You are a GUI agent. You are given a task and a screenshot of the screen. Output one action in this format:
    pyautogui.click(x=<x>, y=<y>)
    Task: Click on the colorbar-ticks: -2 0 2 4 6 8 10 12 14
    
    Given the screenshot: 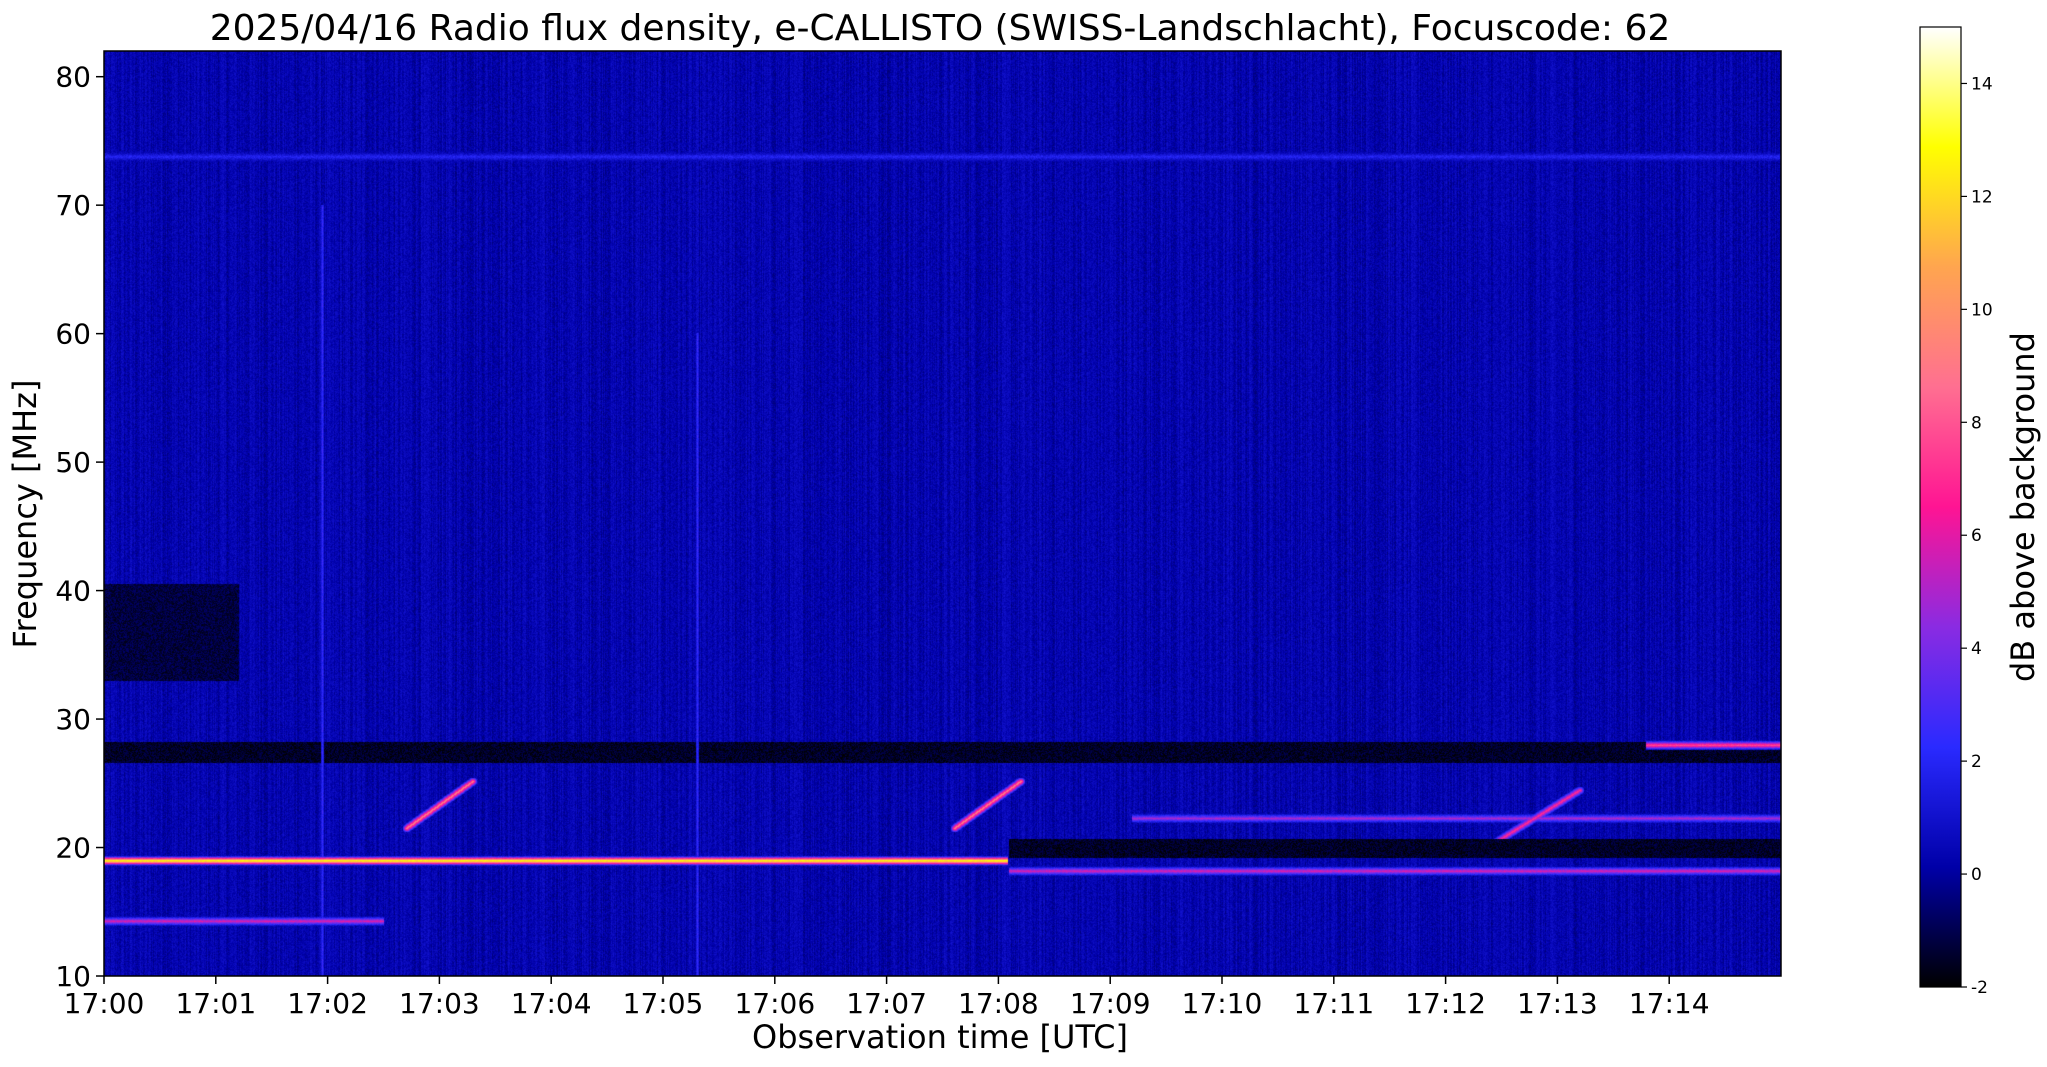 What is the action you would take?
    pyautogui.click(x=1977, y=536)
    